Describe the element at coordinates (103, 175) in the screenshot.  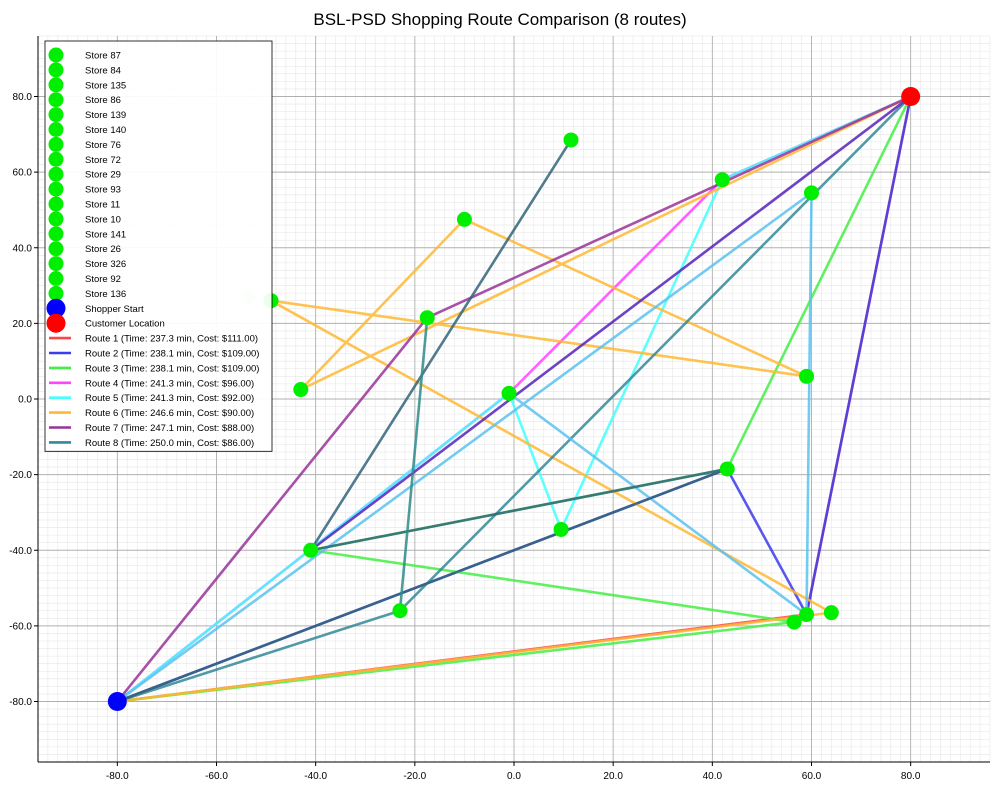
I see `legend-label: Store 29` at that location.